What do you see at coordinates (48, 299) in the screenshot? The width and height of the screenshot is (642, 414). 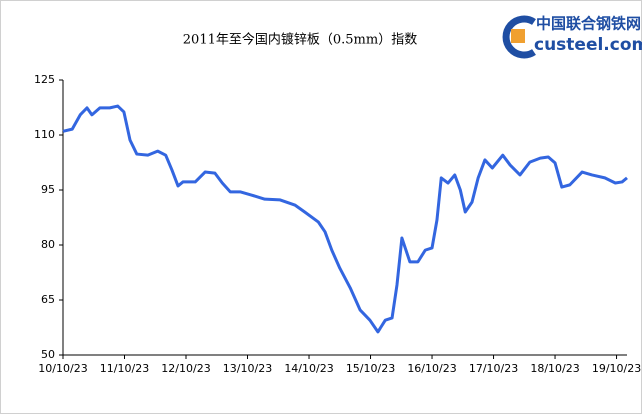 I see `y-tick-label: 65` at bounding box center [48, 299].